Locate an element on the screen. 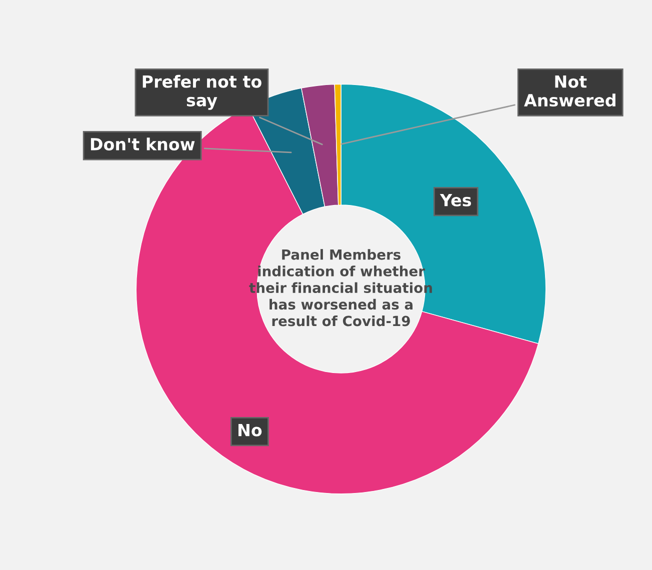  slice-label: No is located at coordinates (250, 430).